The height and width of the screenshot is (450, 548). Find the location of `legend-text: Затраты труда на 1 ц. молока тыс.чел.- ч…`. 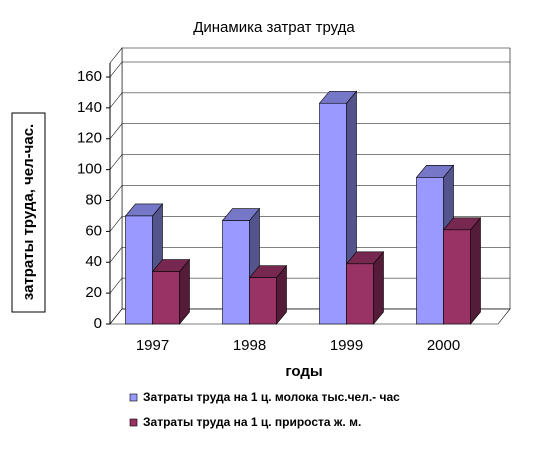

legend-text: Затраты труда на 1 ц. молока тыс.чел.- ч… is located at coordinates (271, 397).